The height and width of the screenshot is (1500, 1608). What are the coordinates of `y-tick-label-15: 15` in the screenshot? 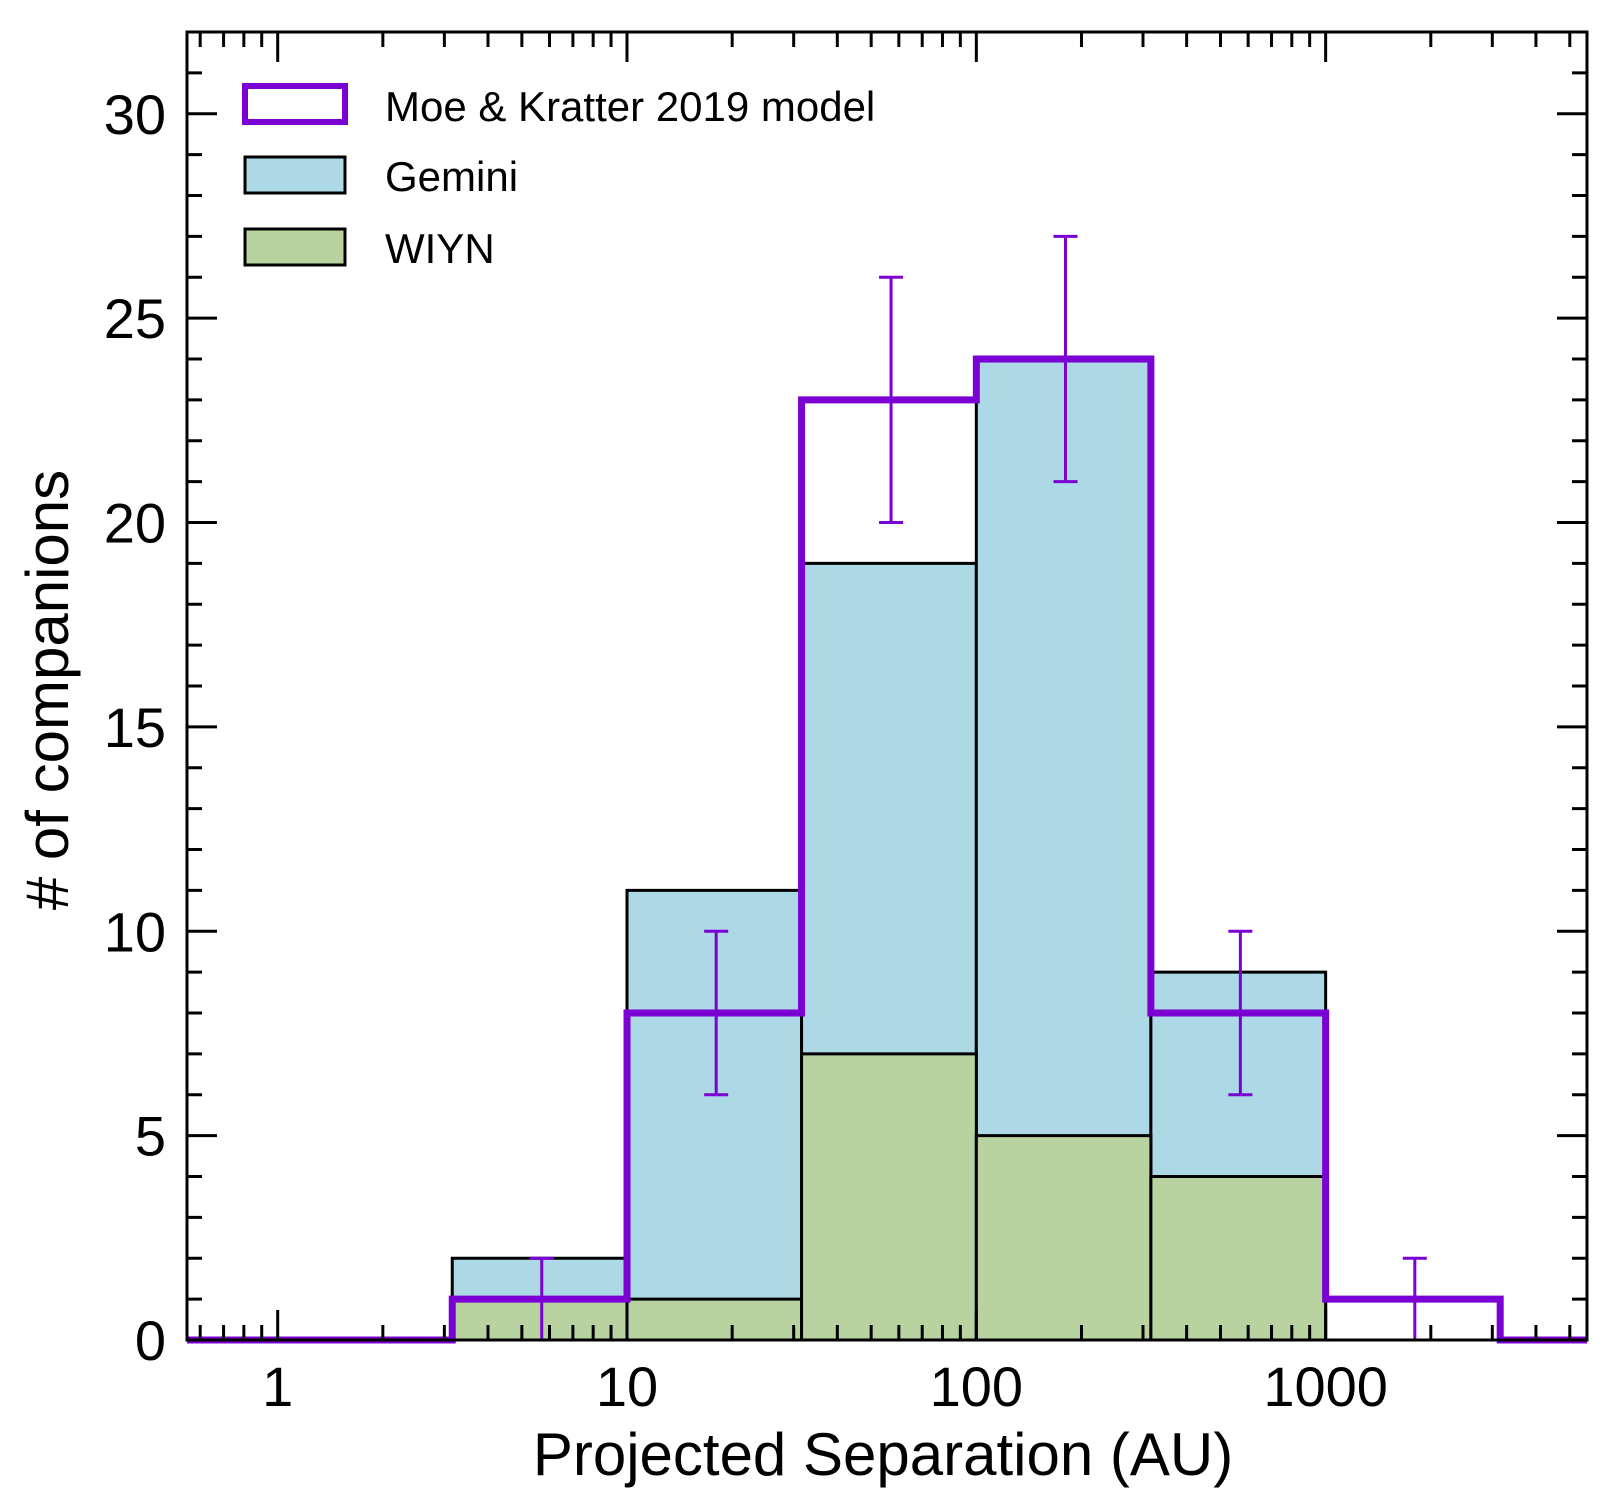 It's located at (135, 727).